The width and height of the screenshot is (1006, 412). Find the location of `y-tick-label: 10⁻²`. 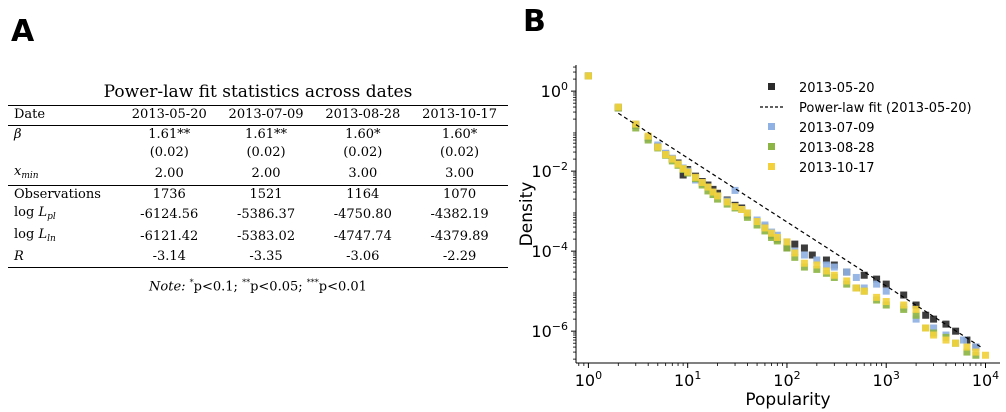

y-tick-label: 10⁻² is located at coordinates (549, 170).